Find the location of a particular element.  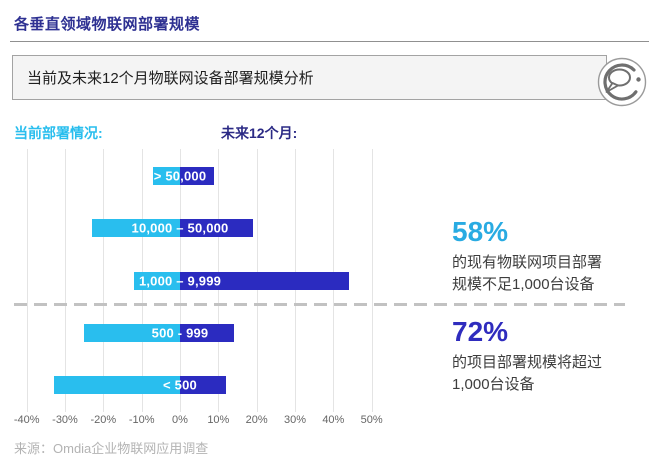

bar-category-label: 500 - 999 is located at coordinates (180, 333).